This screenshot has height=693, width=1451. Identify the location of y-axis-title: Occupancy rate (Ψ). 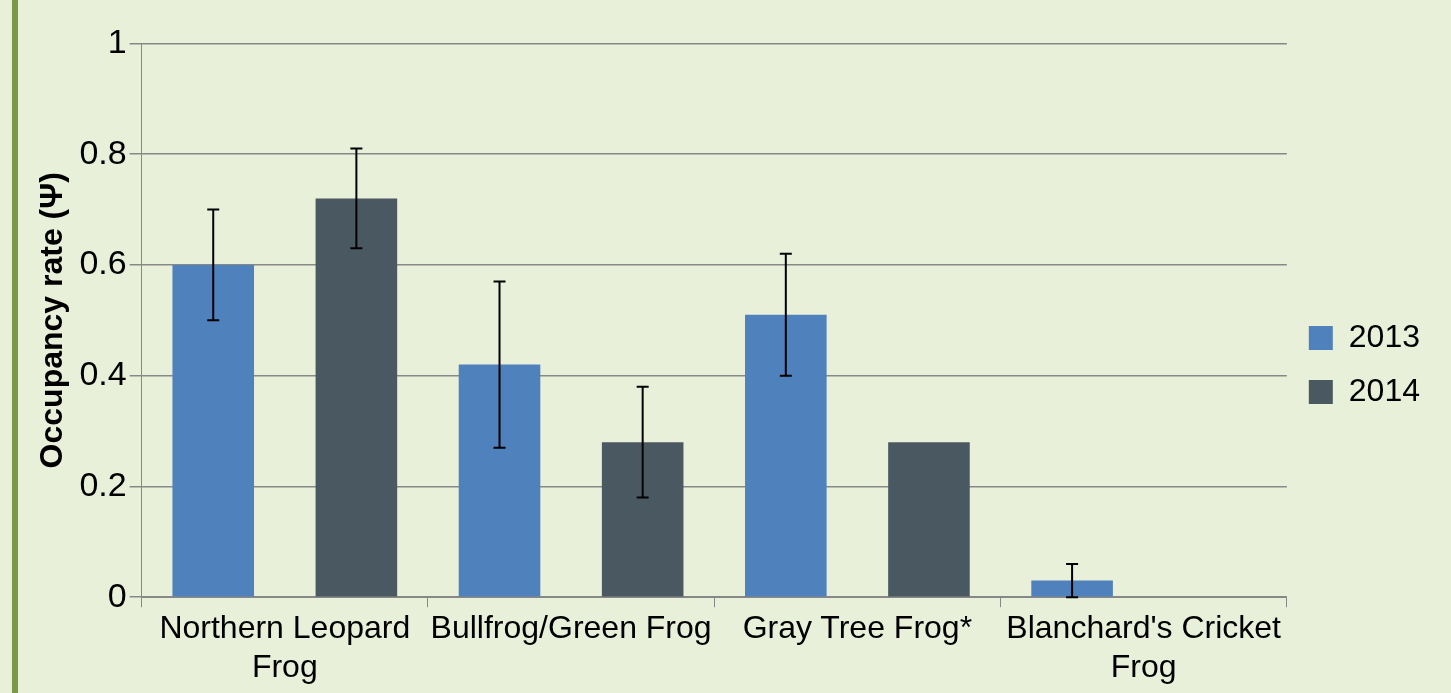
(51, 320).